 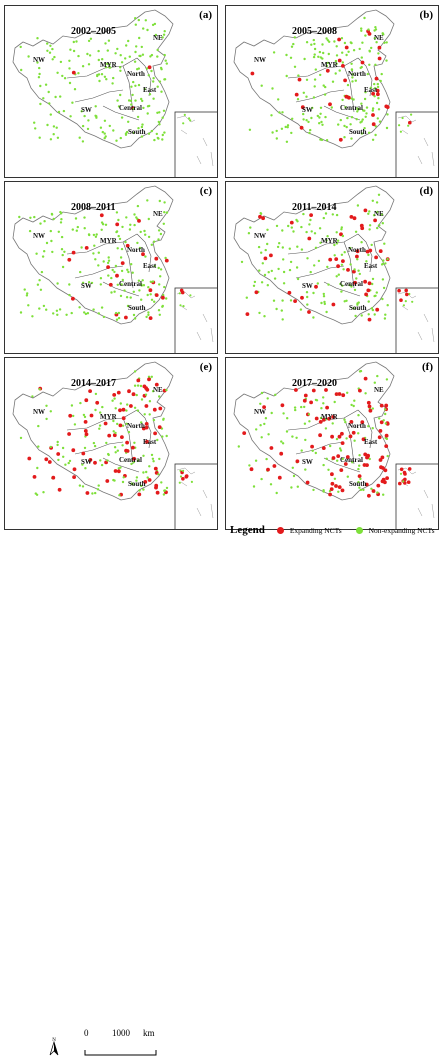 I want to click on region-label-east: East, so click(x=150, y=442).